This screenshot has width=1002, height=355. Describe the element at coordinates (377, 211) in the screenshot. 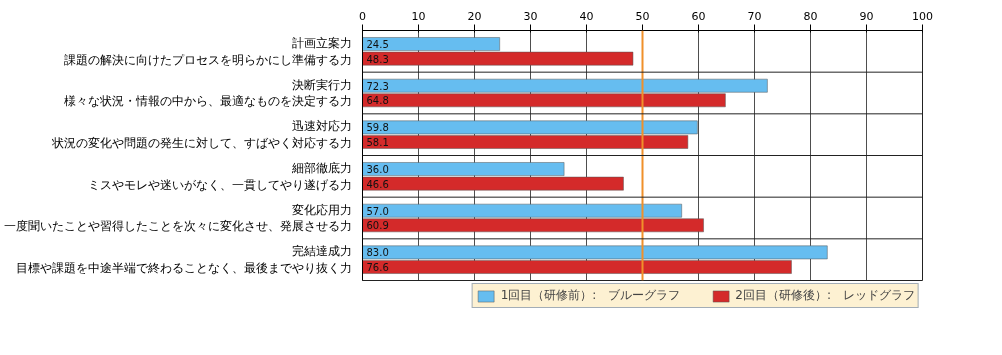

I see `data-label: 57.0` at that location.